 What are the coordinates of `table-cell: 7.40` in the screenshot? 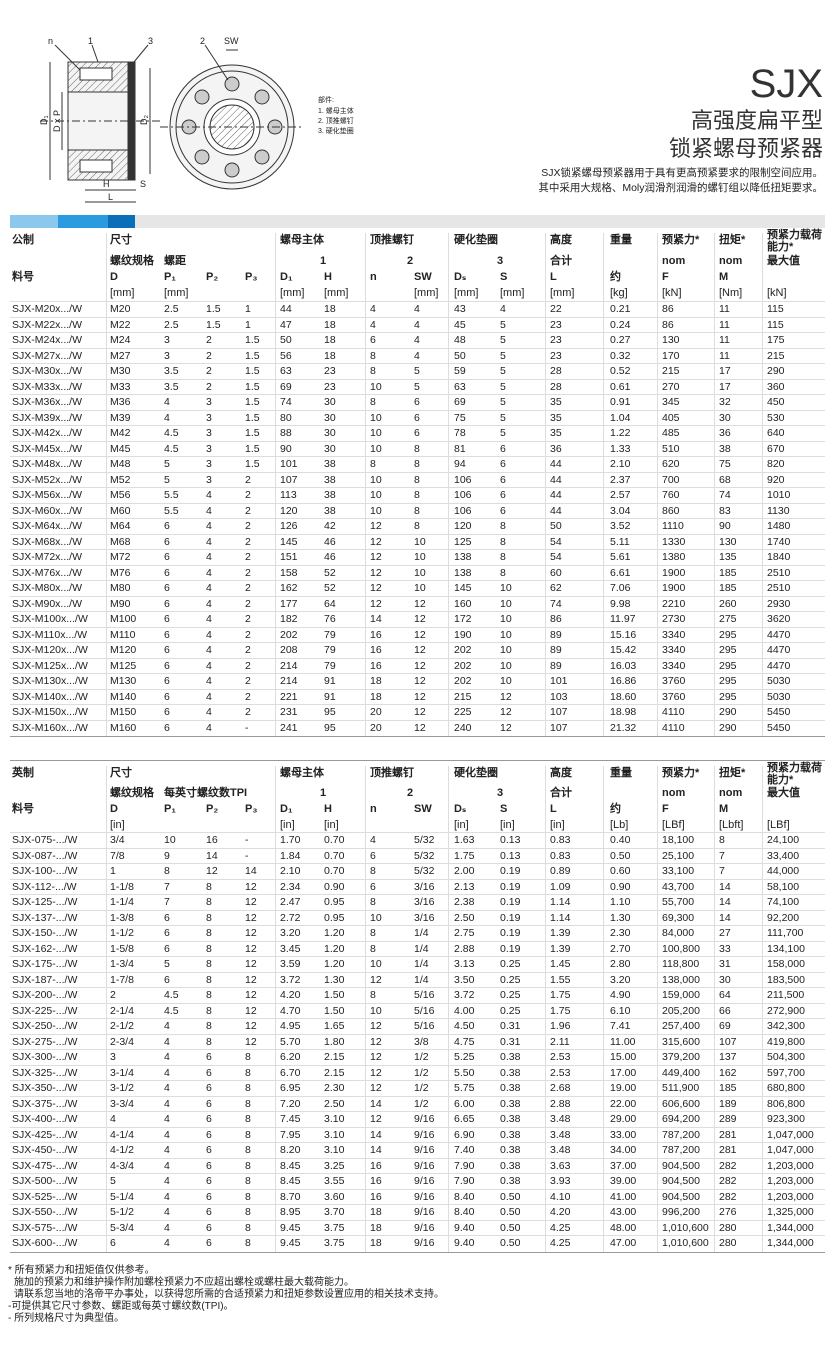 It's located at (464, 1150).